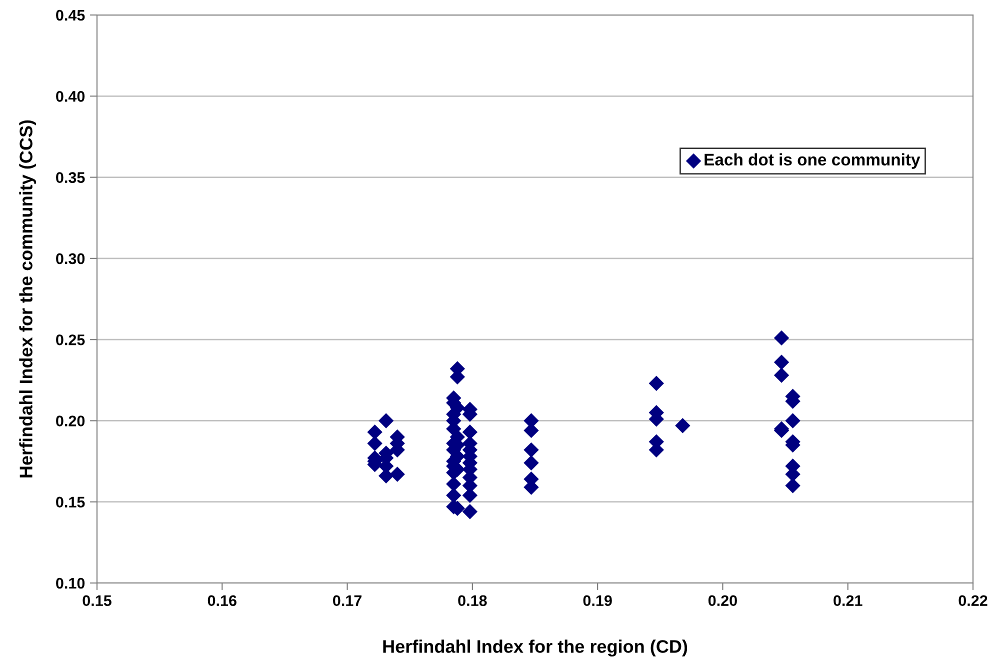 The height and width of the screenshot is (671, 995). Describe the element at coordinates (722, 600) in the screenshot. I see `x-tick-label: 0.20` at that location.